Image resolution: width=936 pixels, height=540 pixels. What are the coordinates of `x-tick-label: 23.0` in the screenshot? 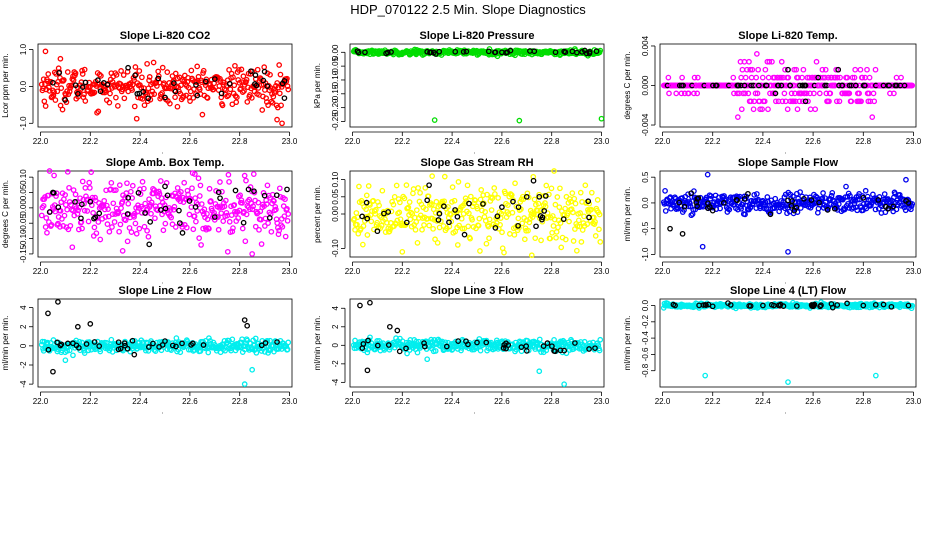 It's located at (602, 141).